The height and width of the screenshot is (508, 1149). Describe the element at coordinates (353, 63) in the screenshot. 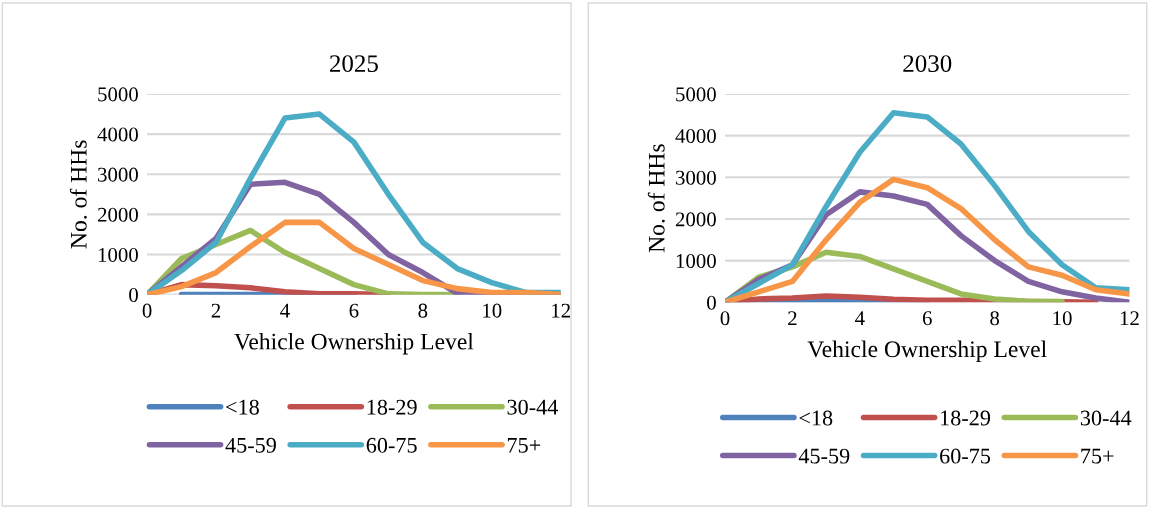

I see `chart-title: 2025` at that location.